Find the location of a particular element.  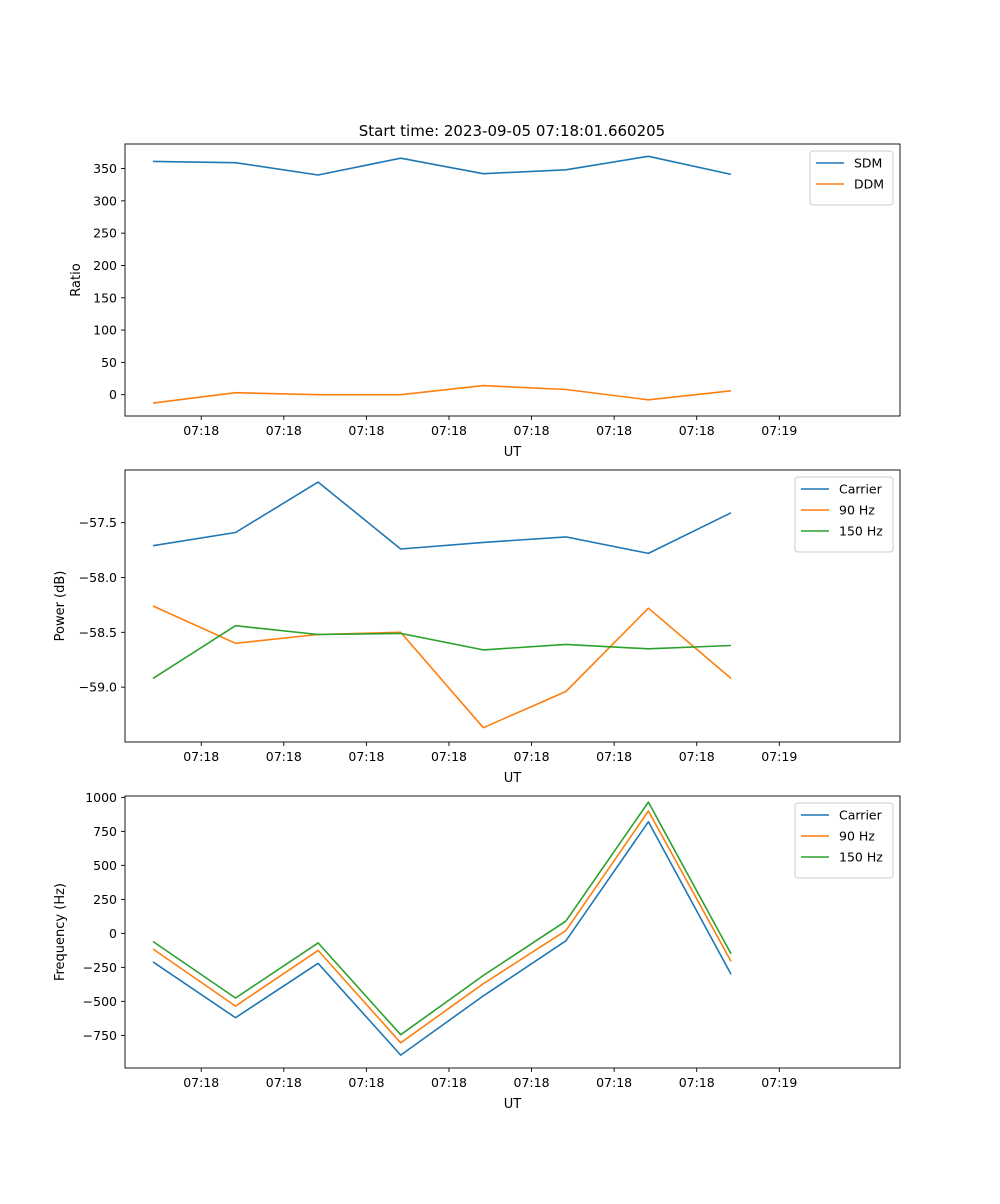

y-tick-label: 350 is located at coordinates (105, 168).